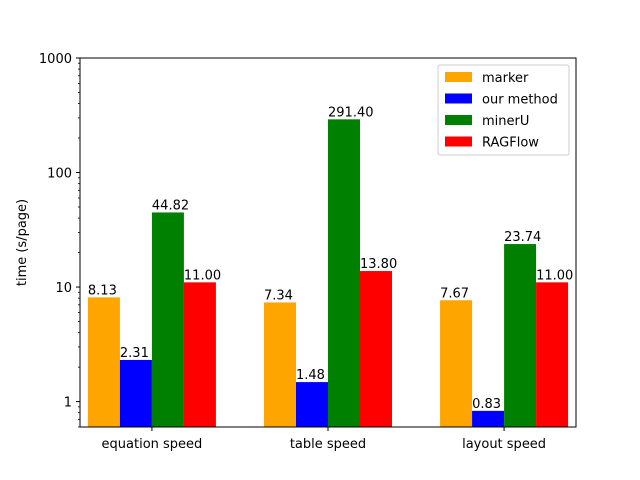 This screenshot has width=640, height=480. What do you see at coordinates (378, 264) in the screenshot?
I see `bar-value-label: 13.80` at bounding box center [378, 264].